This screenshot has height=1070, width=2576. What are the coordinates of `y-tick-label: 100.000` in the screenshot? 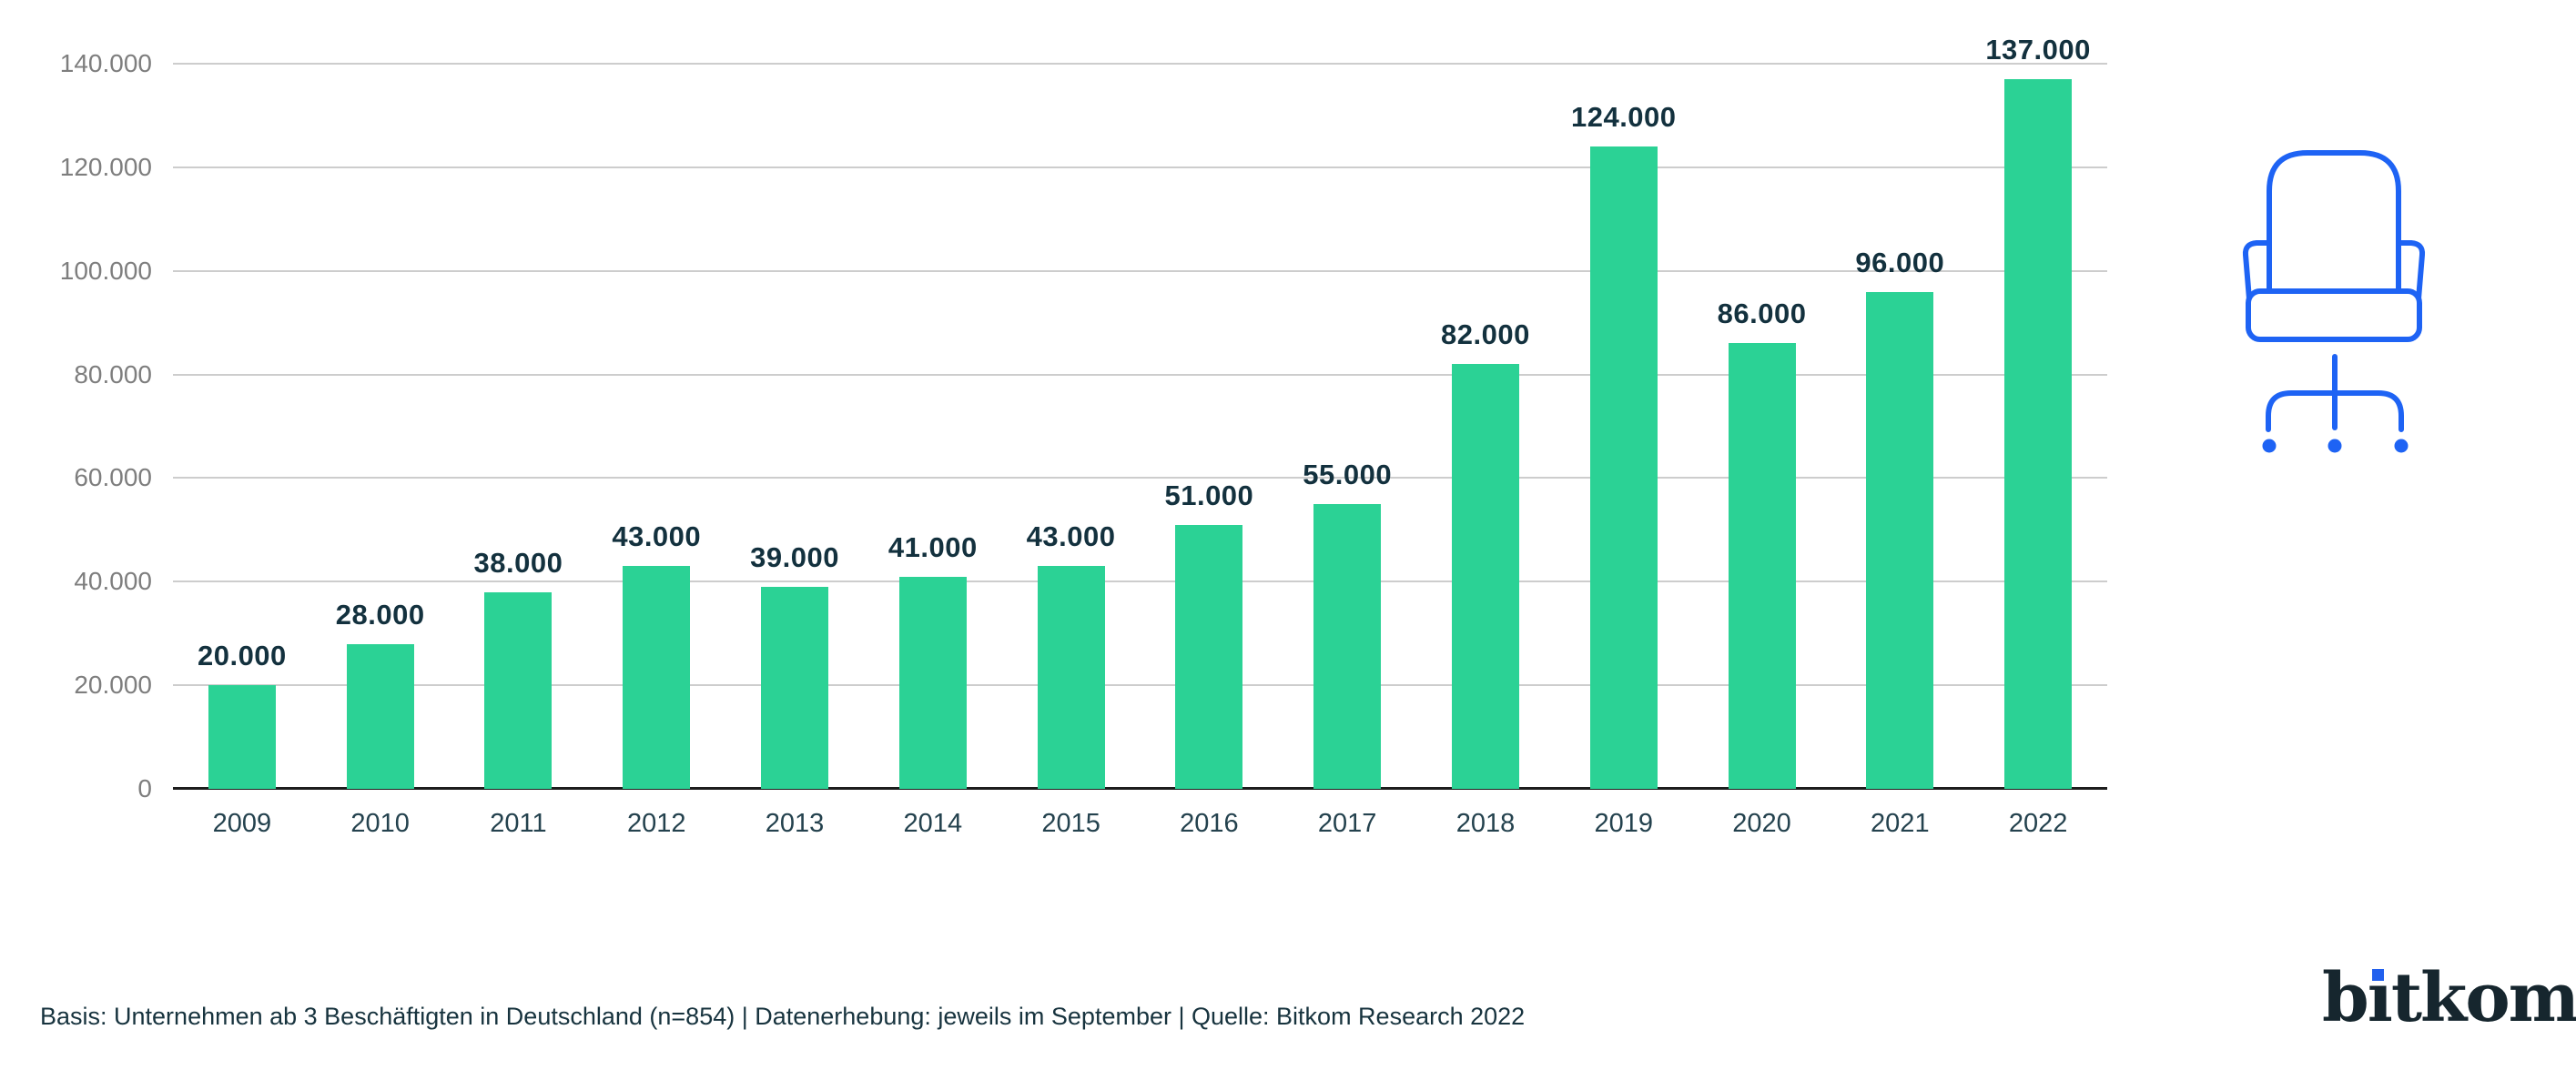 It's located at (105, 270).